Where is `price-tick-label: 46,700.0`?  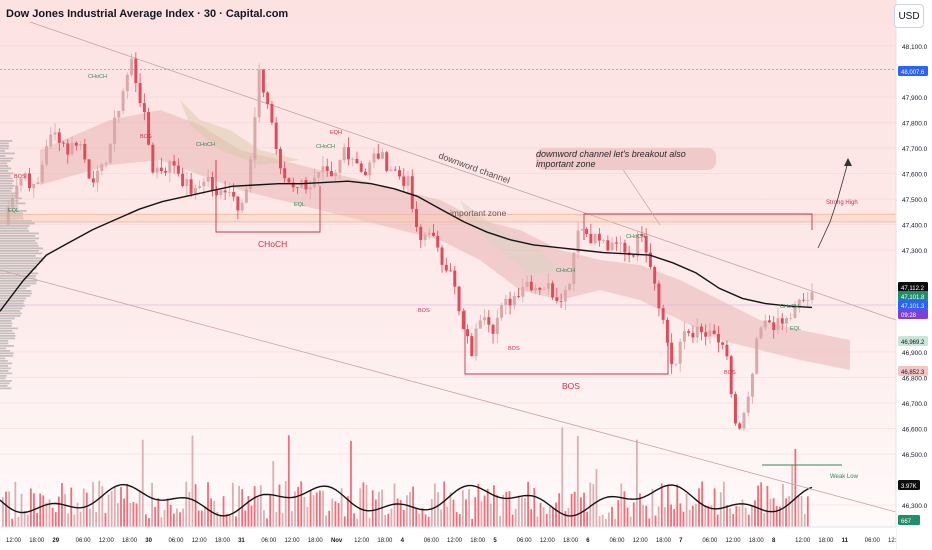 price-tick-label: 46,700.0 is located at coordinates (915, 404).